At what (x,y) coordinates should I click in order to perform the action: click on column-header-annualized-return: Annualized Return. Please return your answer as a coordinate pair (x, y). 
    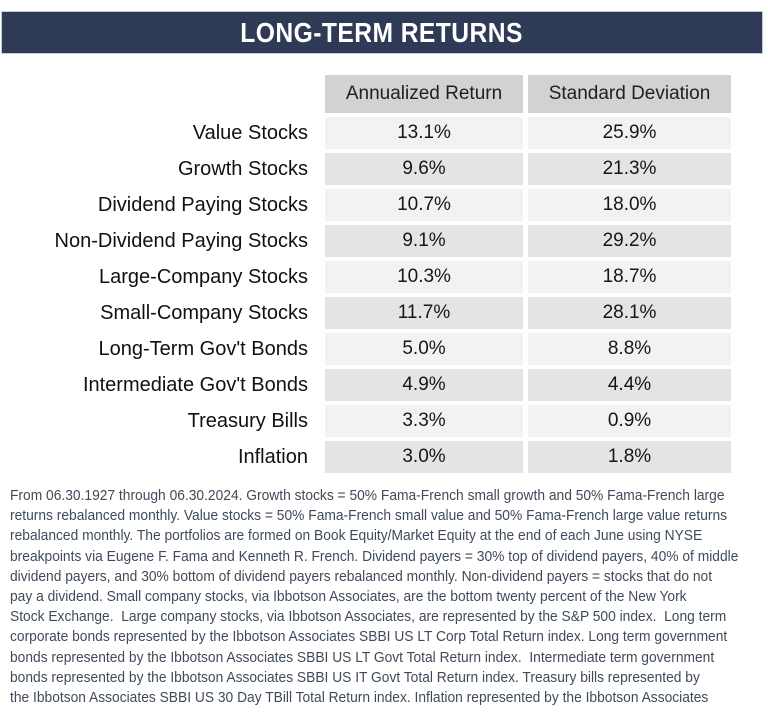
    Looking at the image, I should click on (424, 94).